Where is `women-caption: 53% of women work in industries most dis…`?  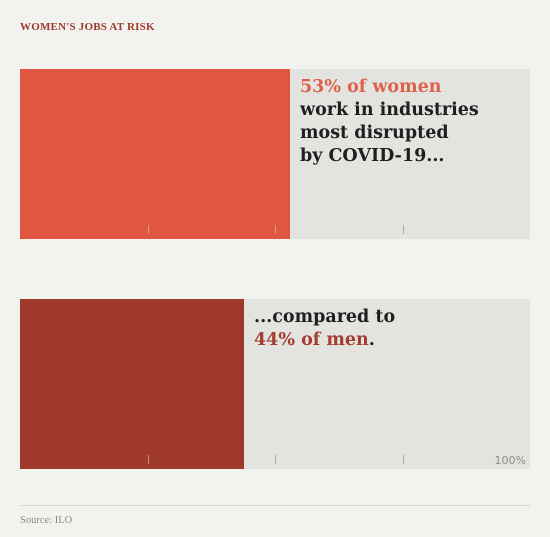 women-caption: 53% of women work in industries most dis… is located at coordinates (389, 122).